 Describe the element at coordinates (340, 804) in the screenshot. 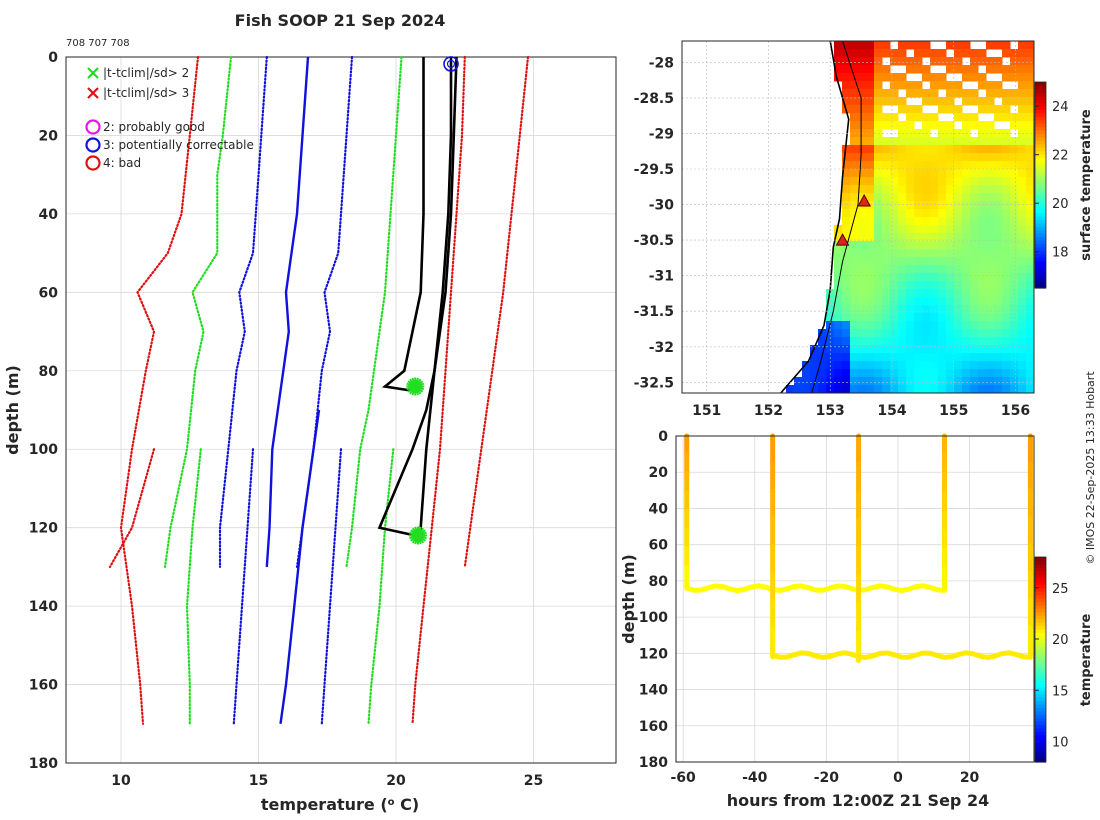

I see `profile-xlabel: temperature (o C)` at that location.